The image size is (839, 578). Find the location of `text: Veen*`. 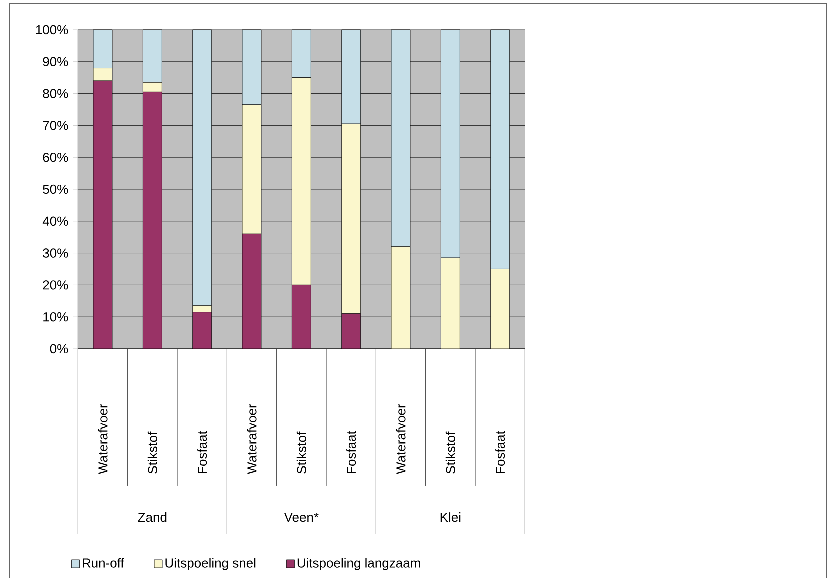

text: Veen* is located at coordinates (301, 517).